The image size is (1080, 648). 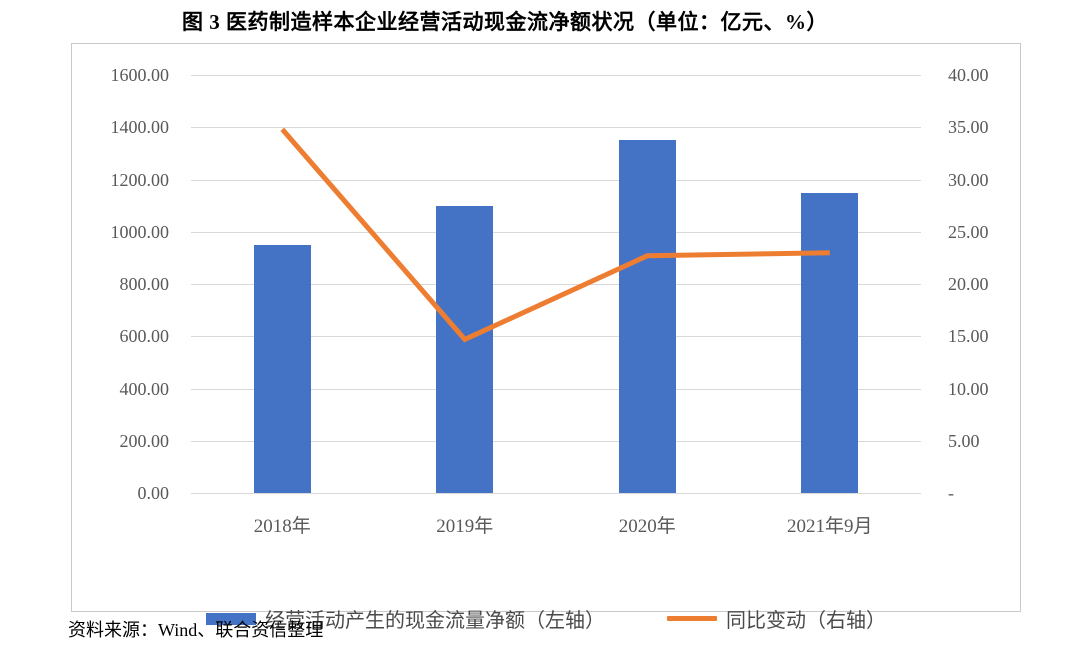 I want to click on right-axis-tick-label: 30.00, so click(x=968, y=179).